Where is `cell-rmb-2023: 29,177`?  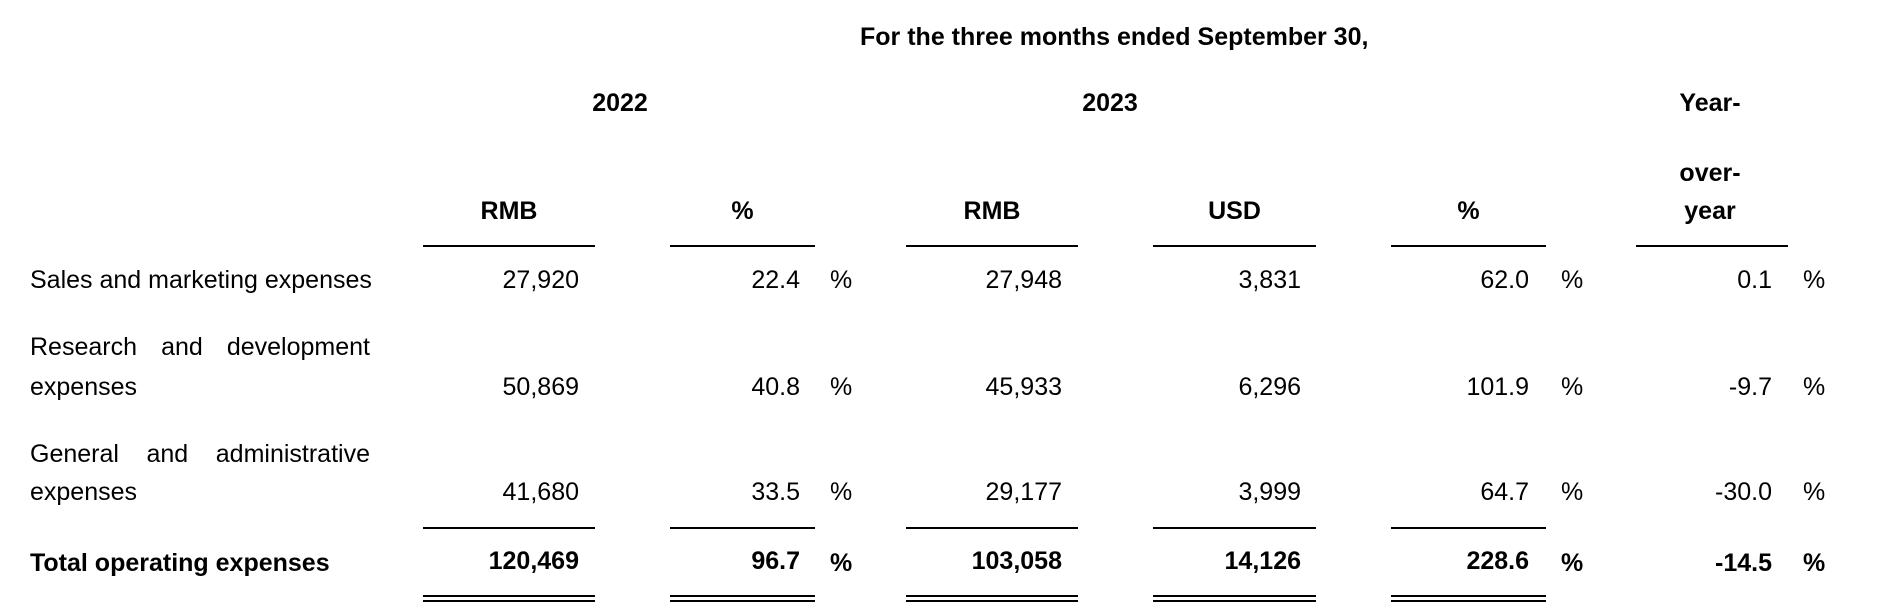 cell-rmb-2023: 29,177 is located at coordinates (1023, 492).